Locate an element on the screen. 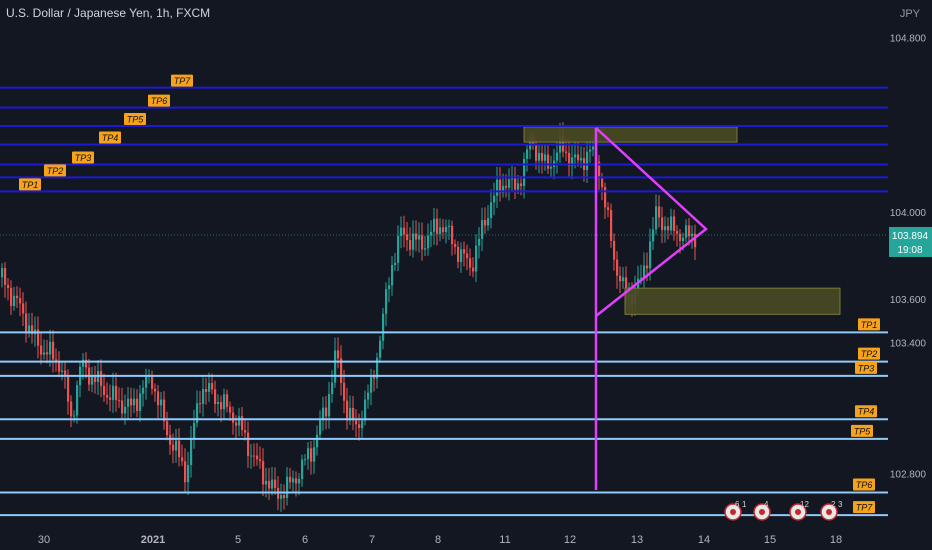 Image resolution: width=932 pixels, height=550 pixels. time-tick: 14 is located at coordinates (704, 540).